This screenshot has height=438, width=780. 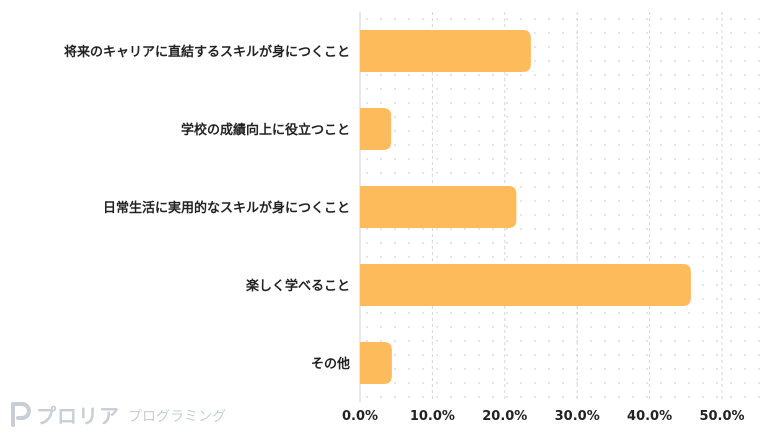 What do you see at coordinates (177, 417) in the screenshot?
I see `logo-subtitle: プログラミング` at bounding box center [177, 417].